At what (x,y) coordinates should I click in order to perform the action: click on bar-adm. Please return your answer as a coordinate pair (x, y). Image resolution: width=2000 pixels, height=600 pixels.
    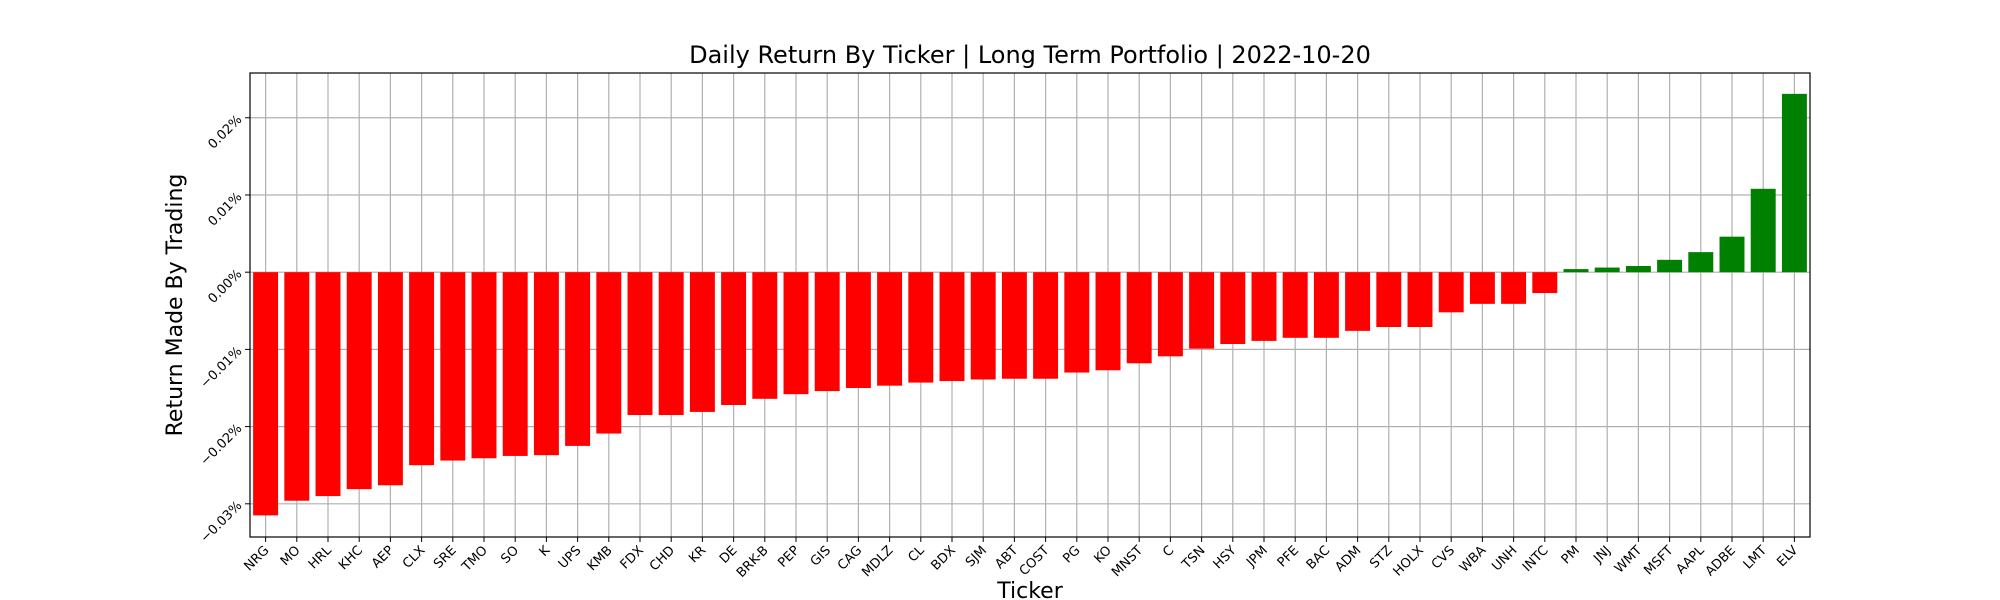
    Looking at the image, I should click on (1358, 301).